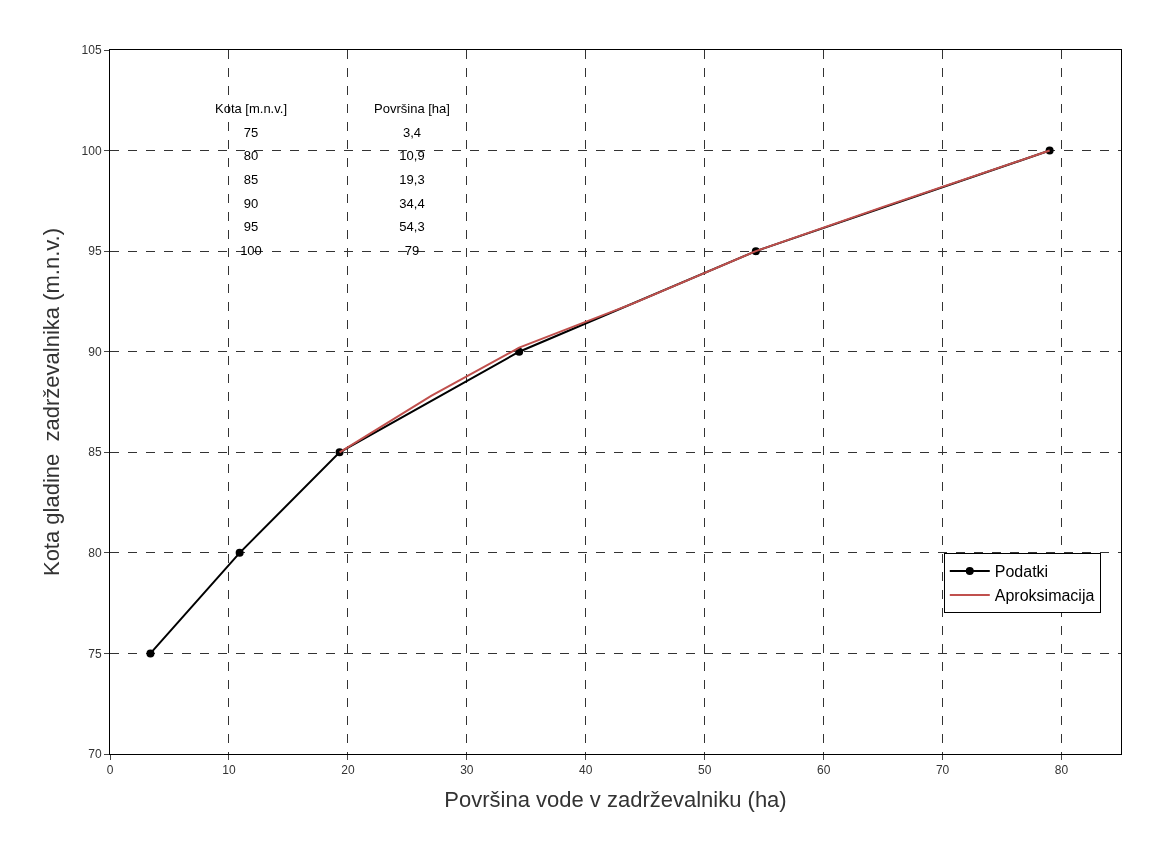 Image resolution: width=1161 pixels, height=854 pixels. Describe the element at coordinates (91, 150) in the screenshot. I see `y-tick-label: 100` at that location.